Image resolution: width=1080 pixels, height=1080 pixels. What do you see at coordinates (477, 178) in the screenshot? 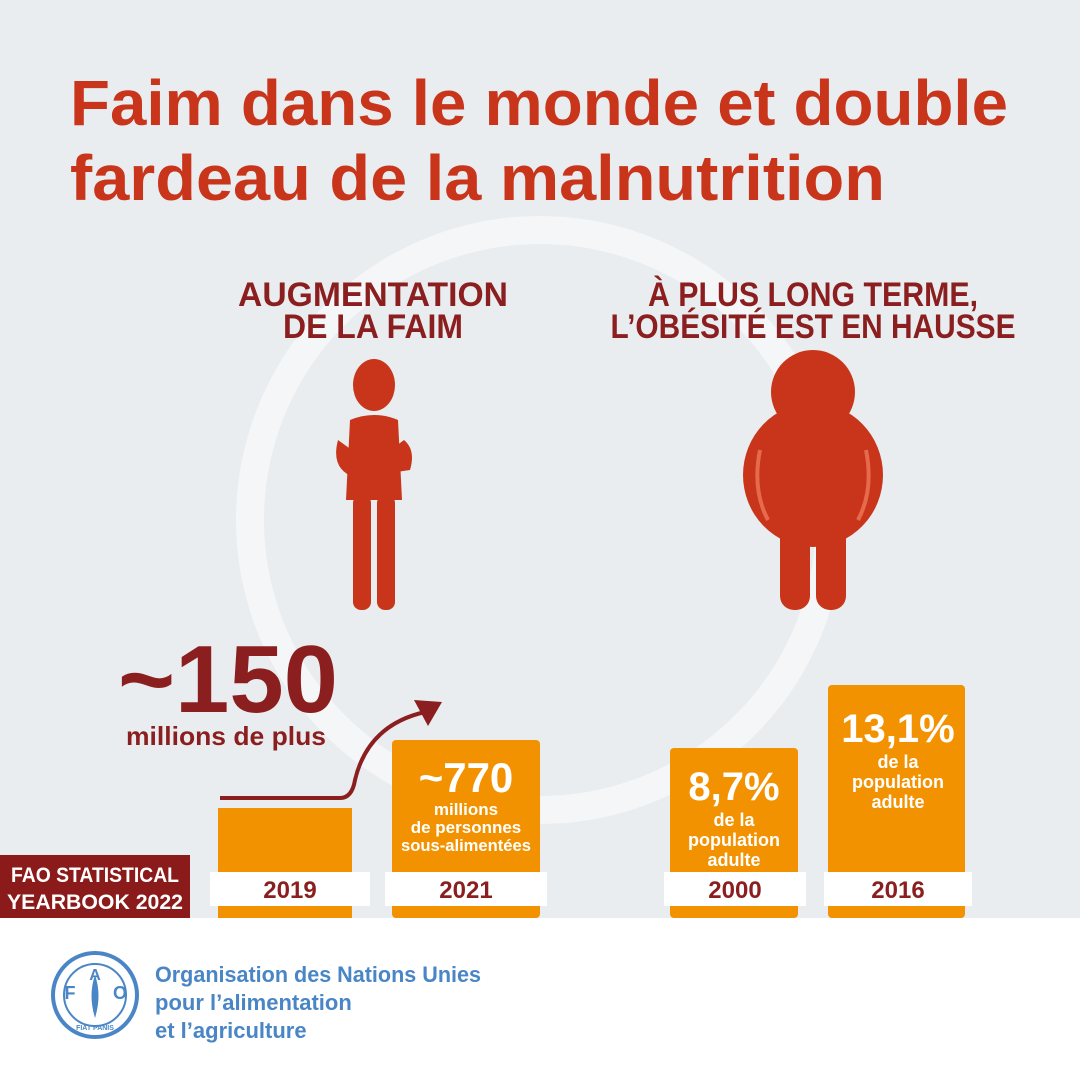
I see `title-line: fardeau de la malnutrition` at bounding box center [477, 178].